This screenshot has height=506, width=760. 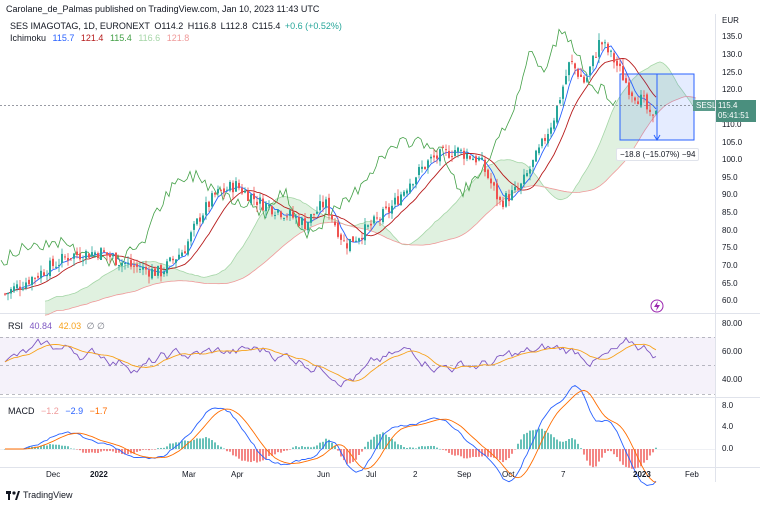 What do you see at coordinates (13, 495) in the screenshot?
I see `tradingview-logo-icon` at bounding box center [13, 495].